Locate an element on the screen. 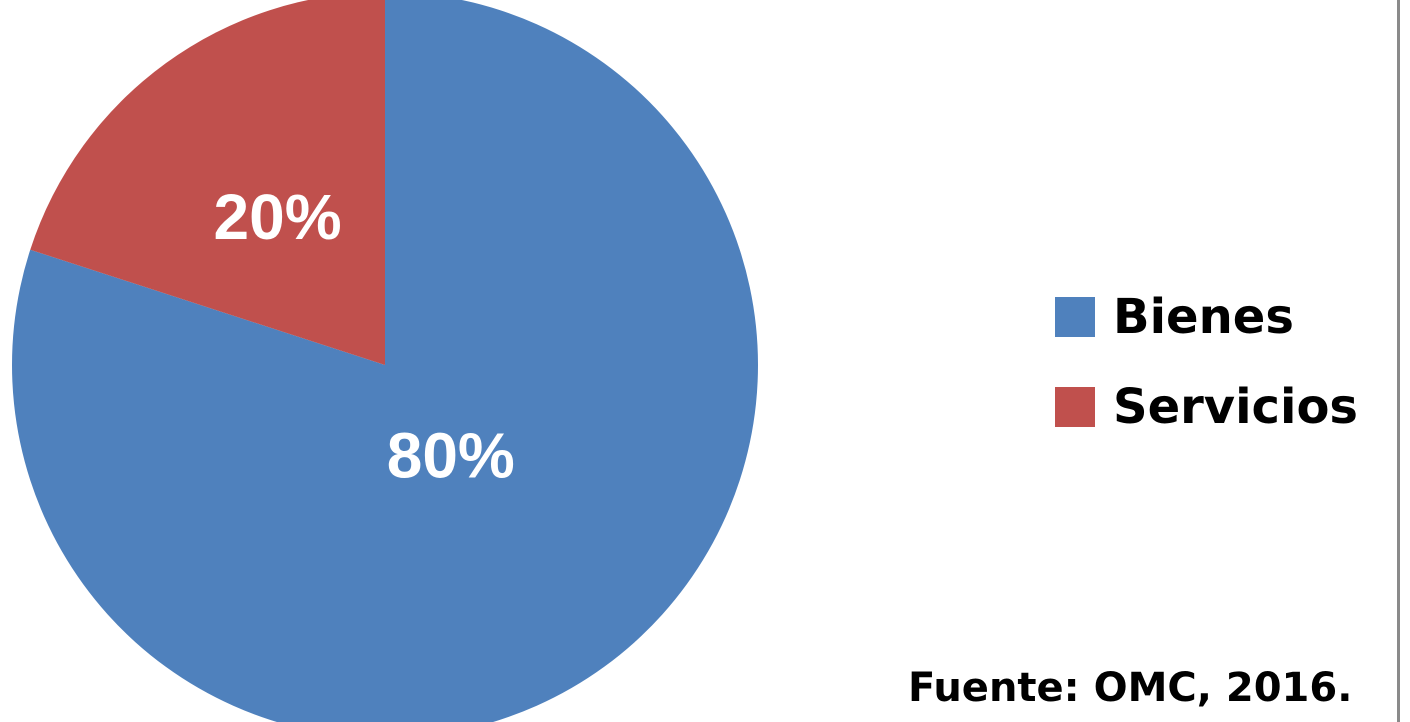 The height and width of the screenshot is (722, 1410). frame-border is located at coordinates (1398, 361).